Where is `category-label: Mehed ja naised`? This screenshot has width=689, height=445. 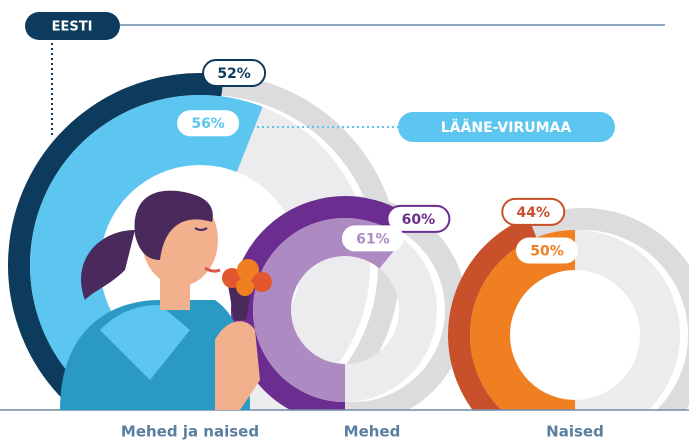
category-label: Mehed ja naised is located at coordinates (190, 432).